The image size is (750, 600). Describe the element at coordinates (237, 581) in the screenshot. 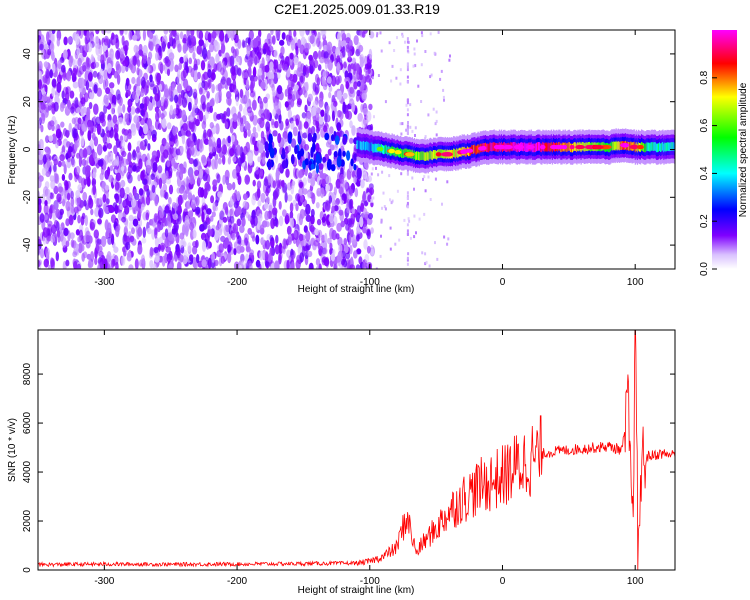

I see `x-tick-label: -200` at that location.